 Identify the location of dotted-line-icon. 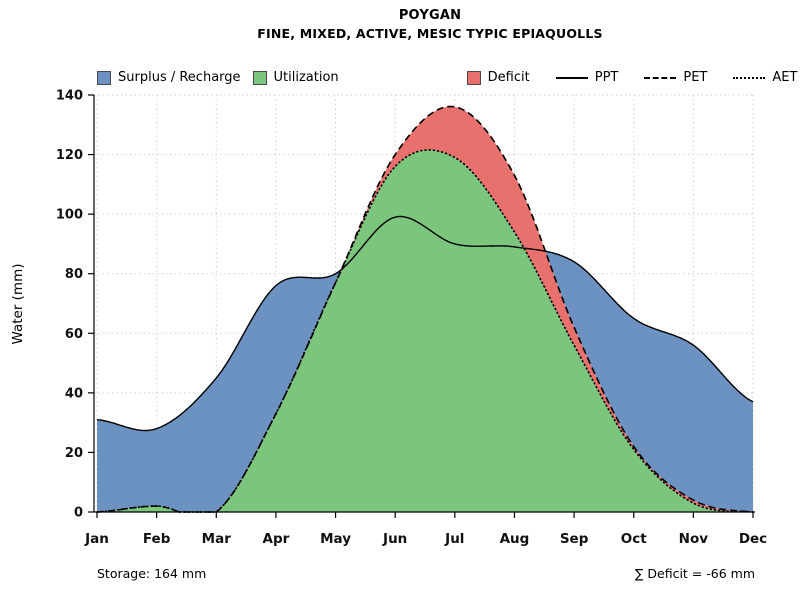
(749, 77).